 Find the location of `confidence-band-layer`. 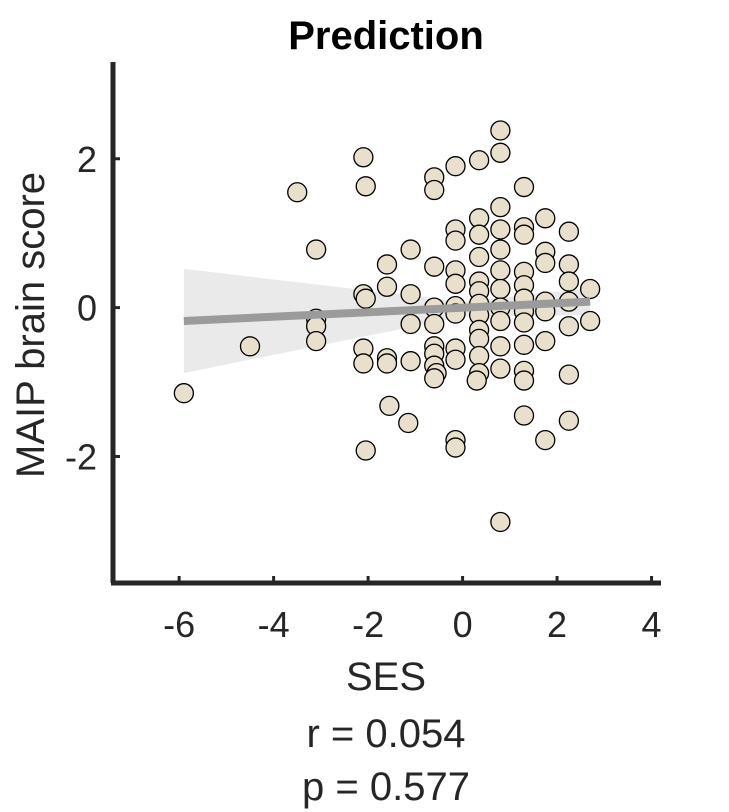

confidence-band-layer is located at coordinates (387, 321).